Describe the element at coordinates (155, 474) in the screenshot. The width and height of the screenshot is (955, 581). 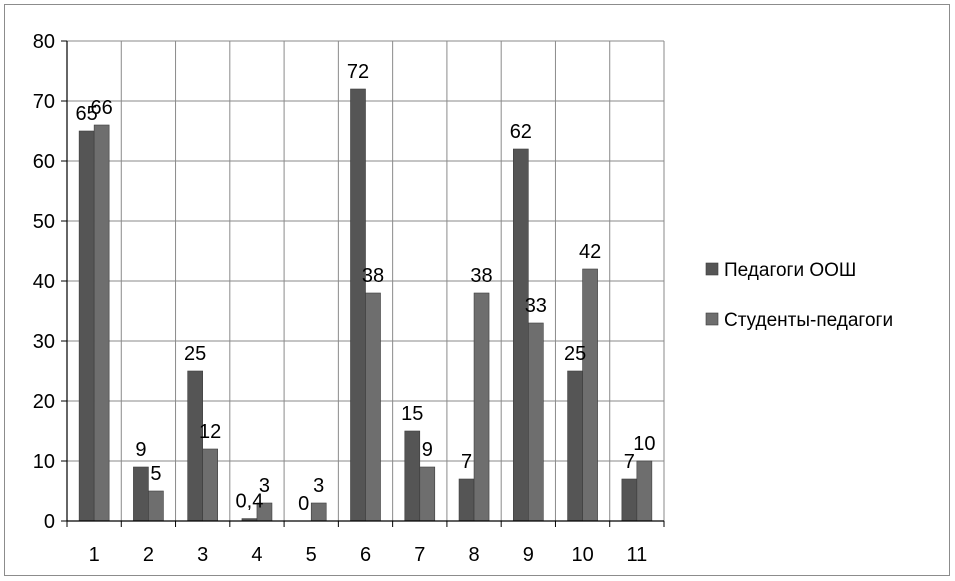
I see `data-label-series-2: 5` at that location.